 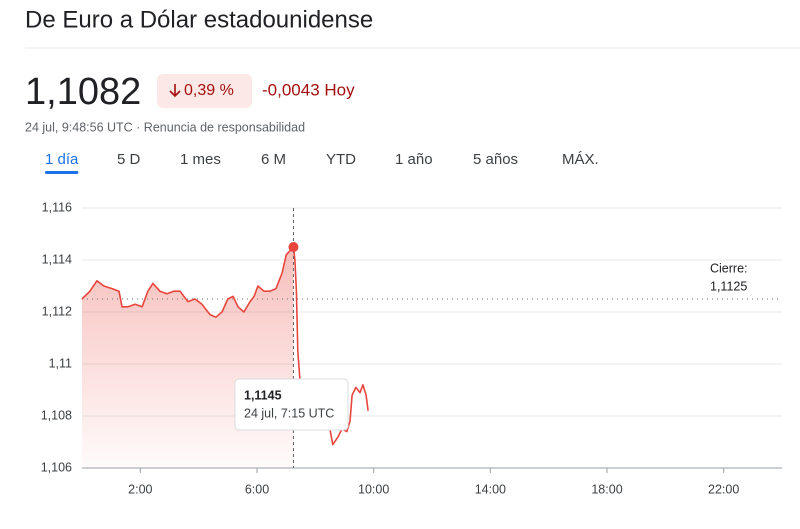 I want to click on tabs: 1 día 5 D 1 mes 6 M YTD 1 año 5 años MÁX., so click(x=322, y=162).